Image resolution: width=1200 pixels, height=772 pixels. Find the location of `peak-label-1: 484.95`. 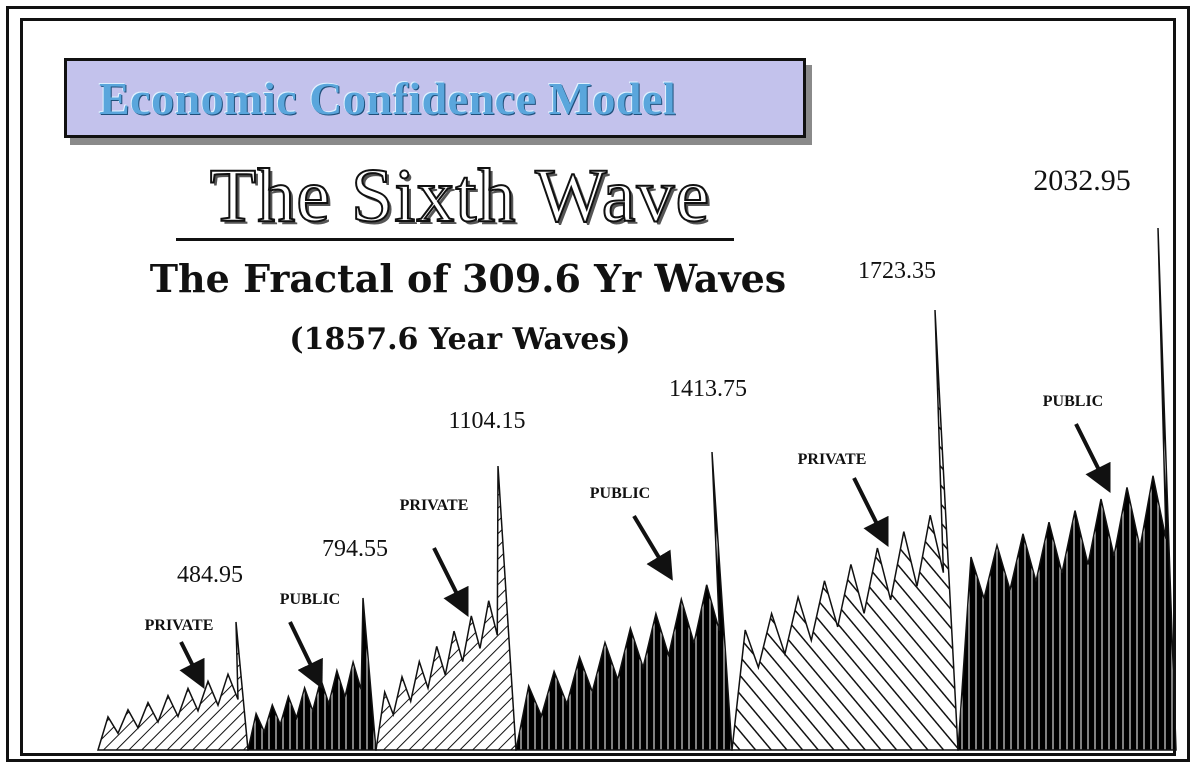

peak-label-1: 484.95 is located at coordinates (210, 575).